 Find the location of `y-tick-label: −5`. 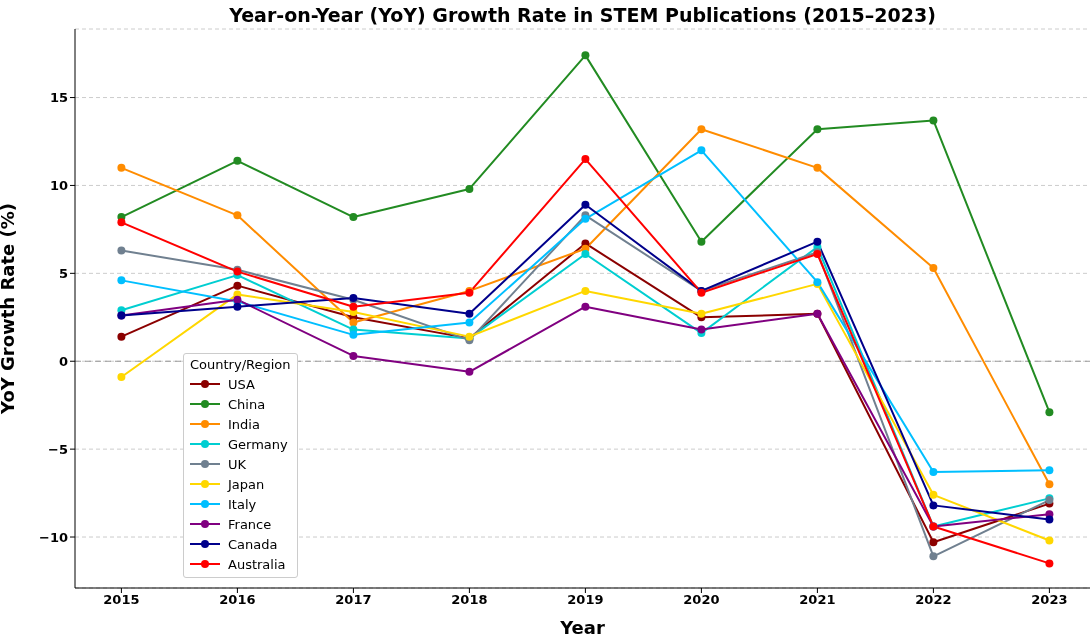

y-tick-label: −5 is located at coordinates (58, 449).